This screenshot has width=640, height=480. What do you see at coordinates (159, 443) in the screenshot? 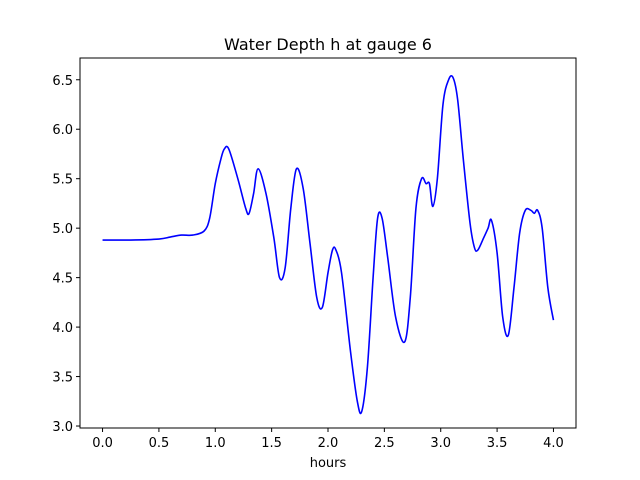
I see `x-tick-label: 0.5` at bounding box center [159, 443].